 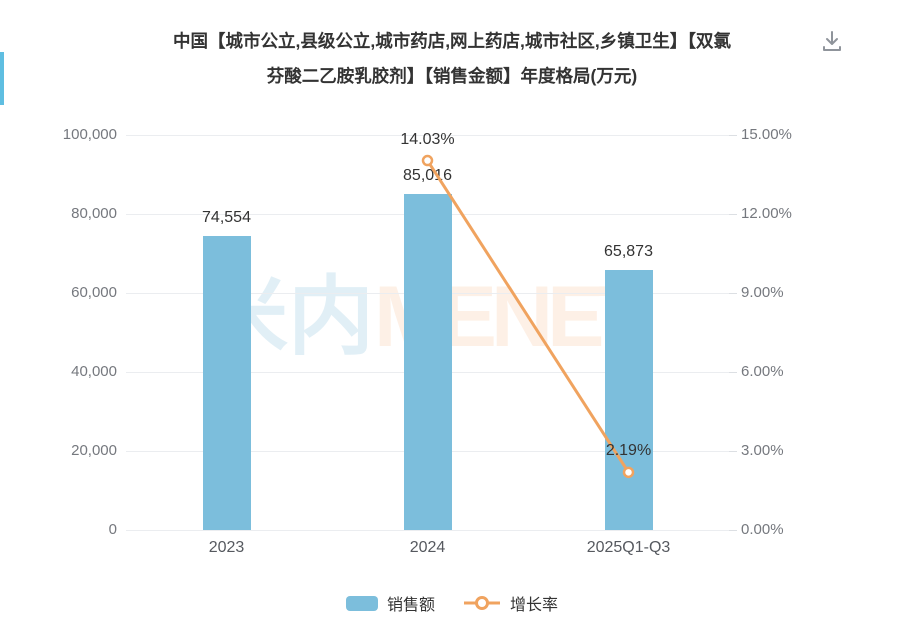 I want to click on left-axis-tick-label: 0, so click(x=112, y=529).